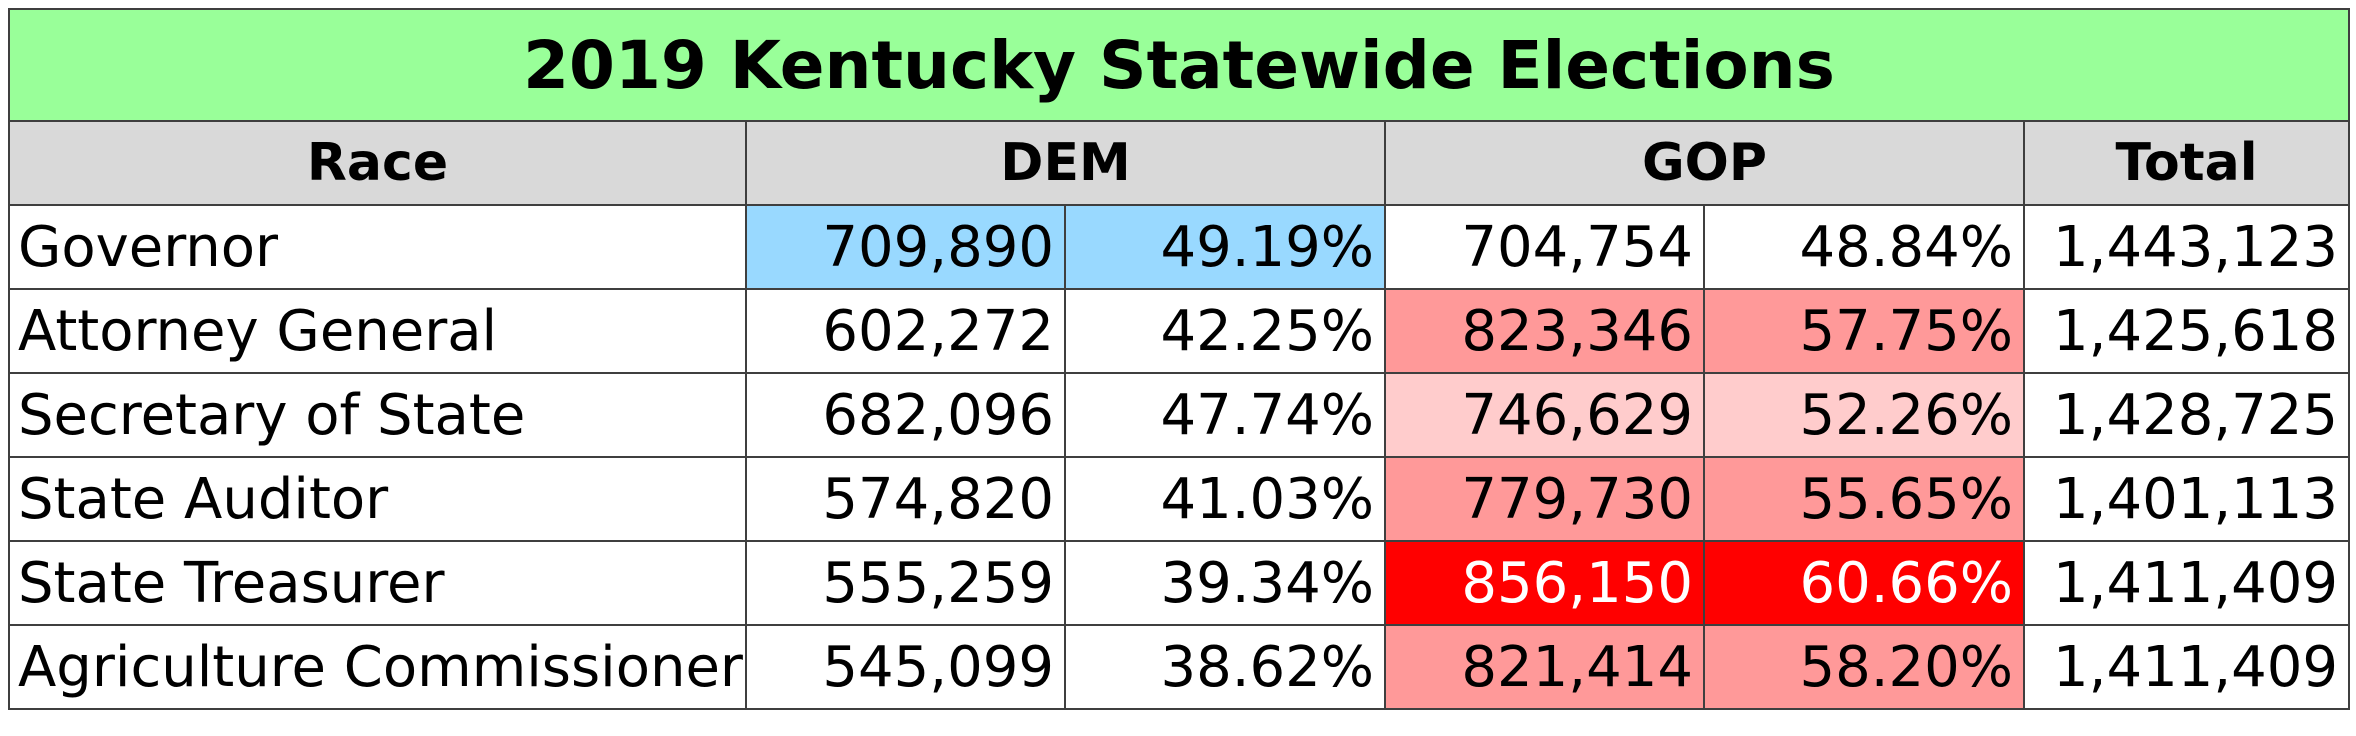 The height and width of the screenshot is (736, 2356). What do you see at coordinates (905, 667) in the screenshot?
I see `dem-votes-cell: 545,099` at bounding box center [905, 667].